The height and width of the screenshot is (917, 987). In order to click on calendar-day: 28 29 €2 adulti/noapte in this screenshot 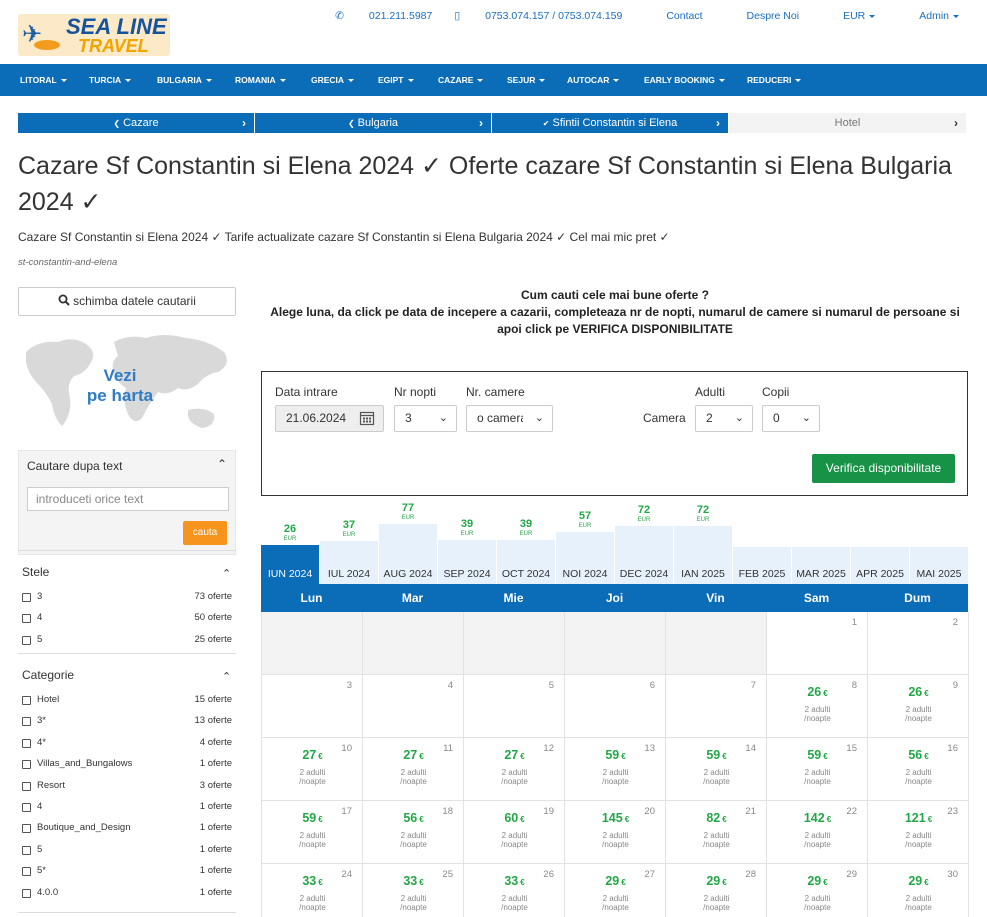, I will do `click(716, 890)`.